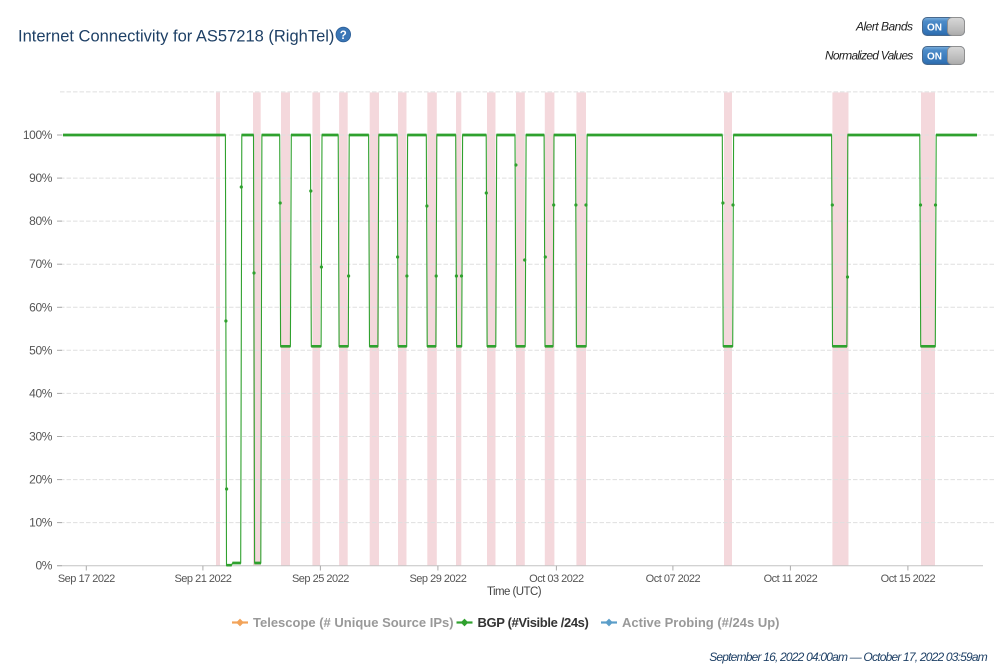 The width and height of the screenshot is (1000, 672). Describe the element at coordinates (673, 579) in the screenshot. I see `svg-text: Oct 07 2022` at that location.